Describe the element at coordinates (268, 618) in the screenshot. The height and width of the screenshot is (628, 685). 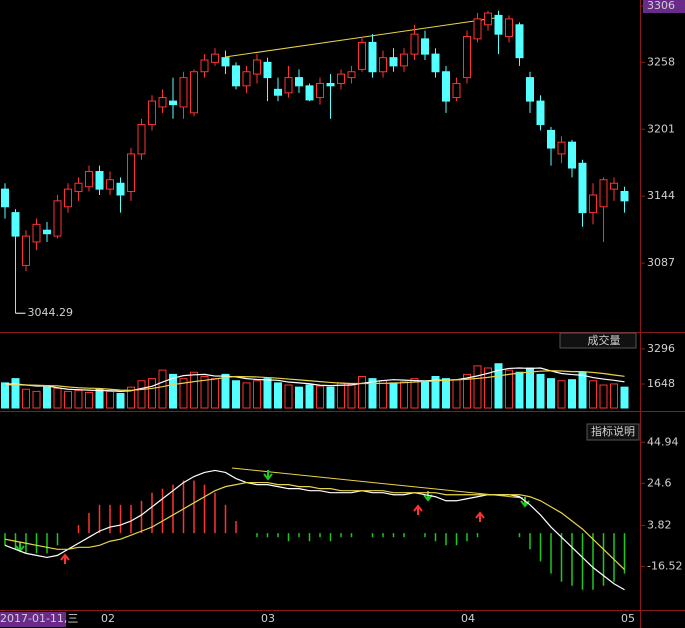
I see `x-tick-label: 03` at that location.